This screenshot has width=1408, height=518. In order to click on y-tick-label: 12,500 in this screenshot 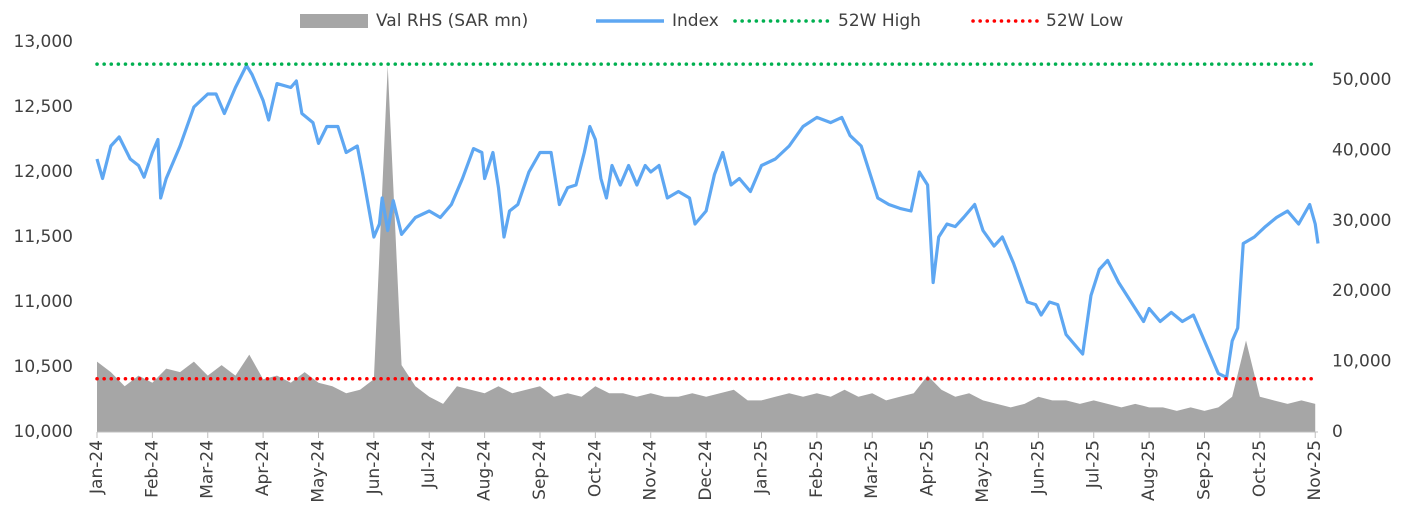, I will do `click(43, 107)`.